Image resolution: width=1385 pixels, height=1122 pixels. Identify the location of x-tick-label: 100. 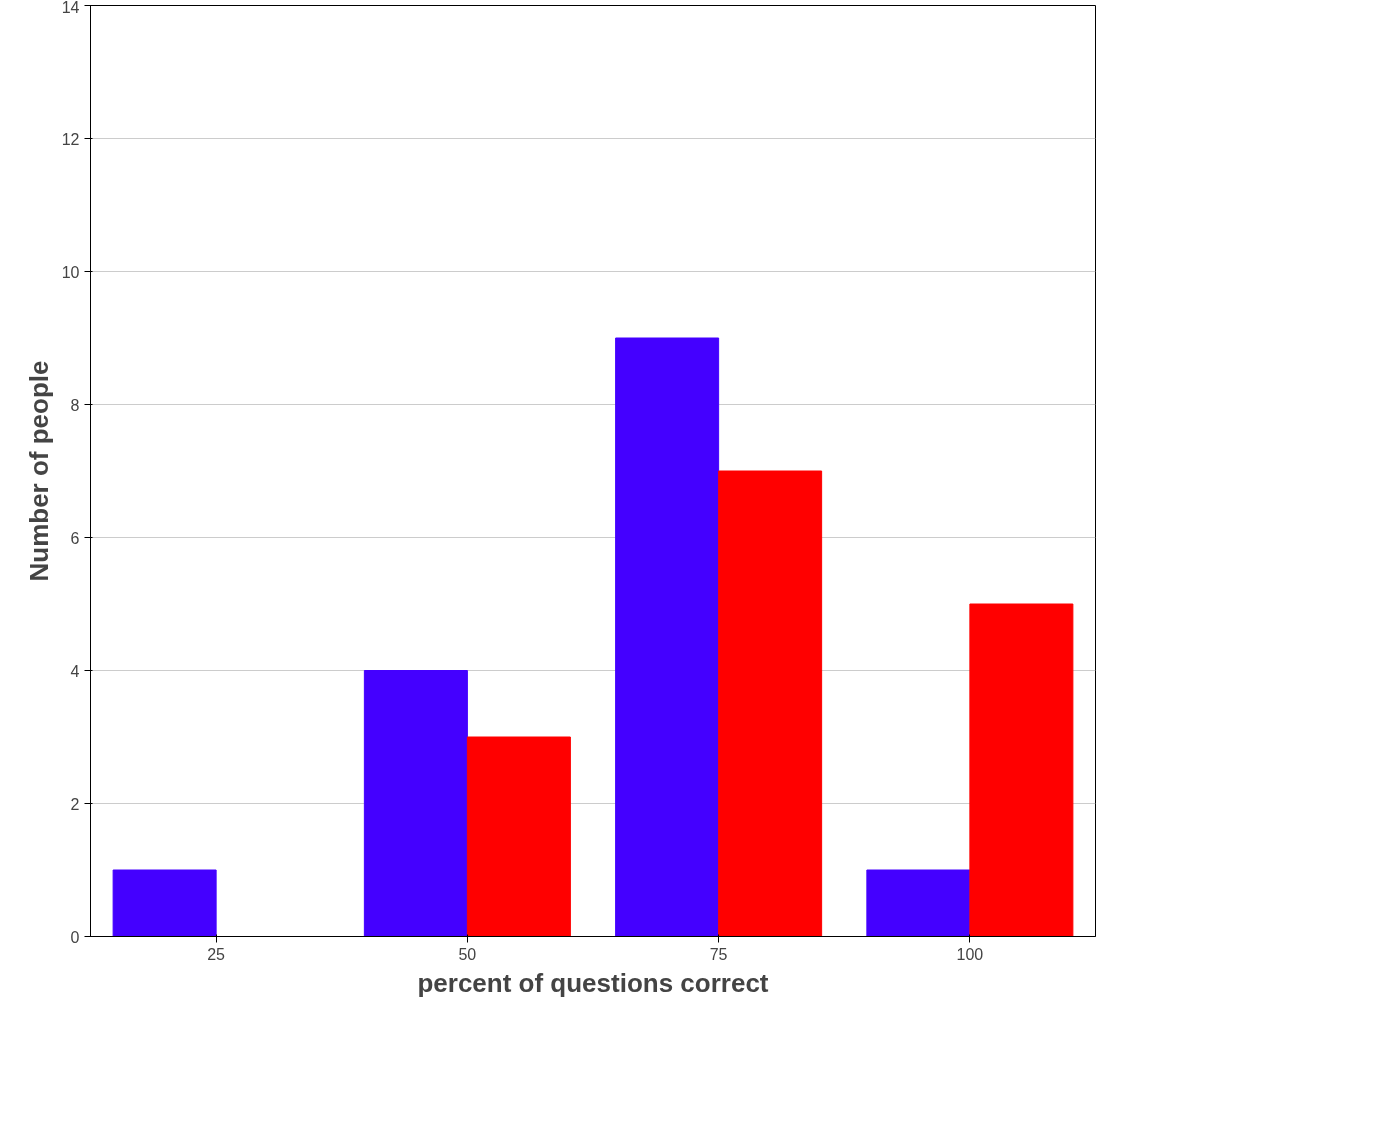
(970, 954).